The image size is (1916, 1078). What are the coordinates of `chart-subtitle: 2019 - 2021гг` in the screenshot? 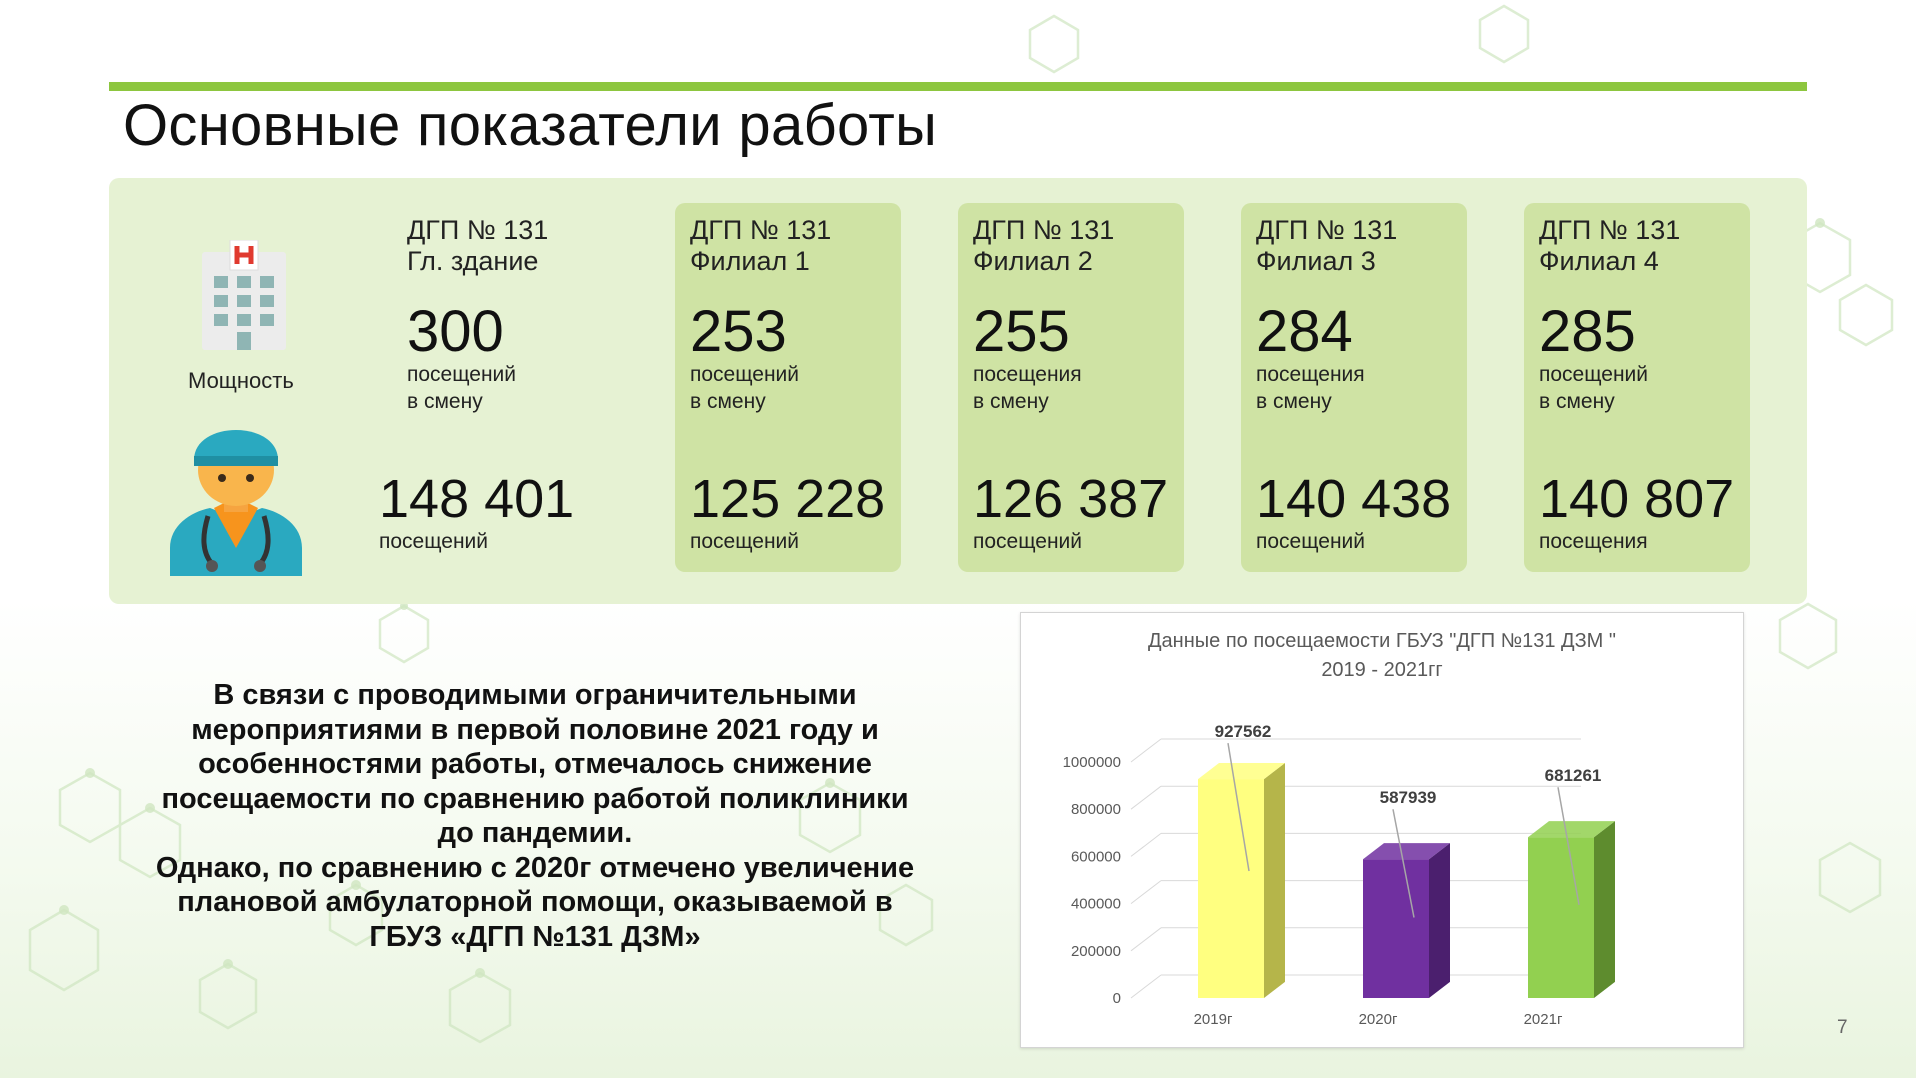 It's located at (1382, 670).